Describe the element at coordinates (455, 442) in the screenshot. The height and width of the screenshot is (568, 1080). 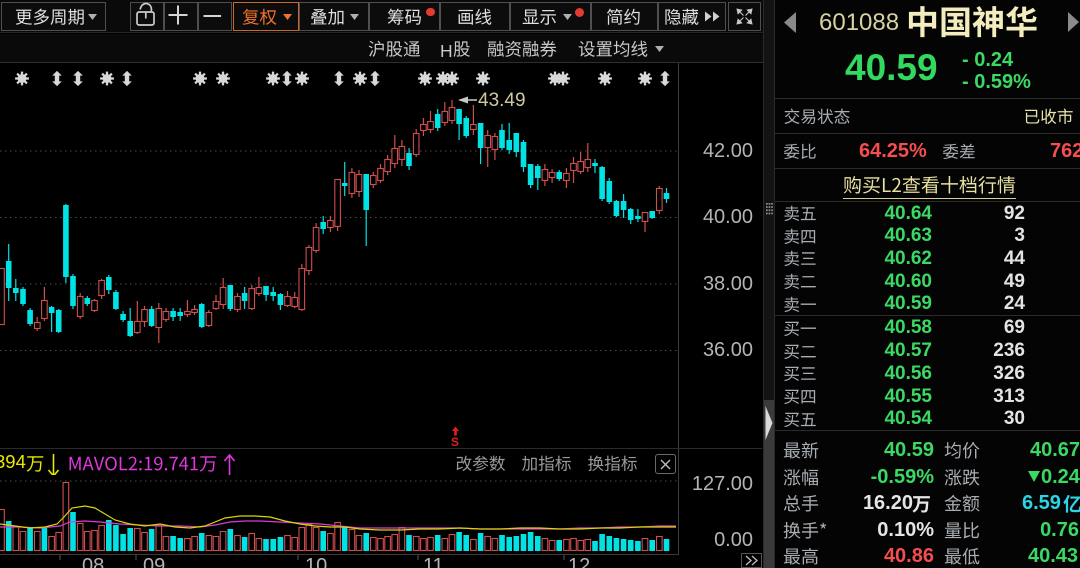
I see `svg-text: S` at that location.